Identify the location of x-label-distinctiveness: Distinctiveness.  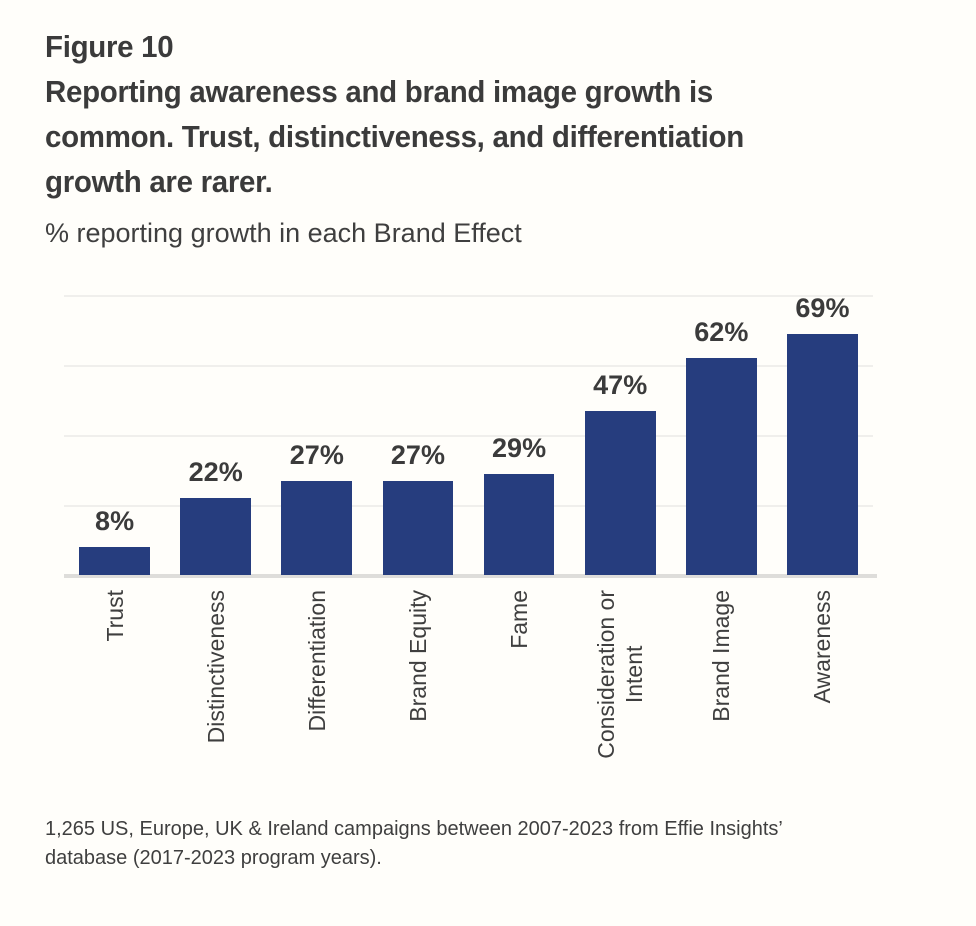
(215, 667).